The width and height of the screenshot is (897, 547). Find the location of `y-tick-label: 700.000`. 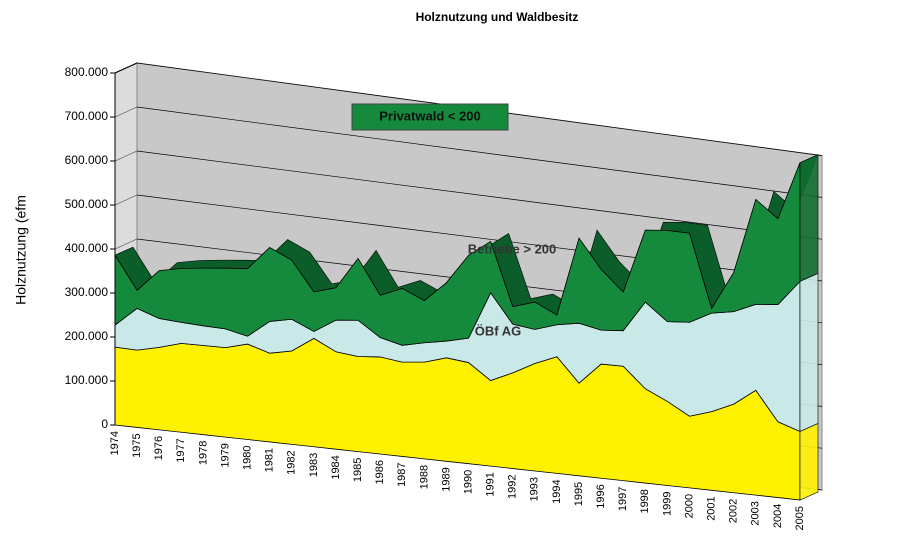

y-tick-label: 700.000 is located at coordinates (87, 116).